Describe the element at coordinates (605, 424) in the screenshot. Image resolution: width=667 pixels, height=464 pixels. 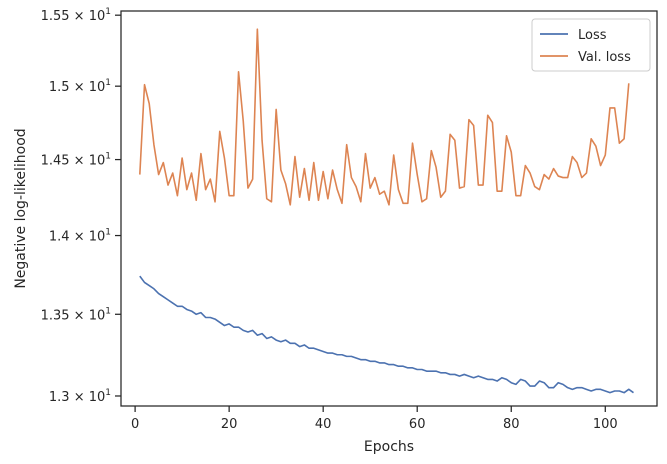
I see `x-tick-label: 100` at that location.